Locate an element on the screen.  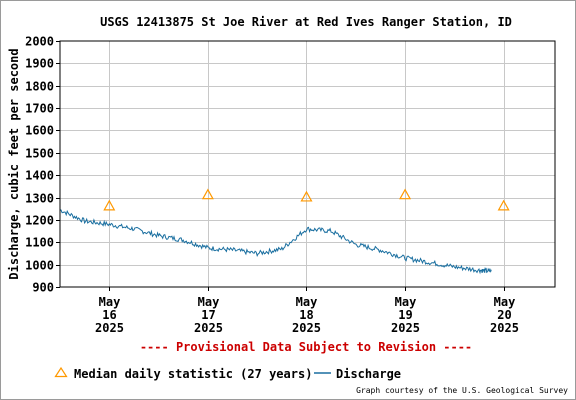
x-tick-day: 19 is located at coordinates (405, 315).